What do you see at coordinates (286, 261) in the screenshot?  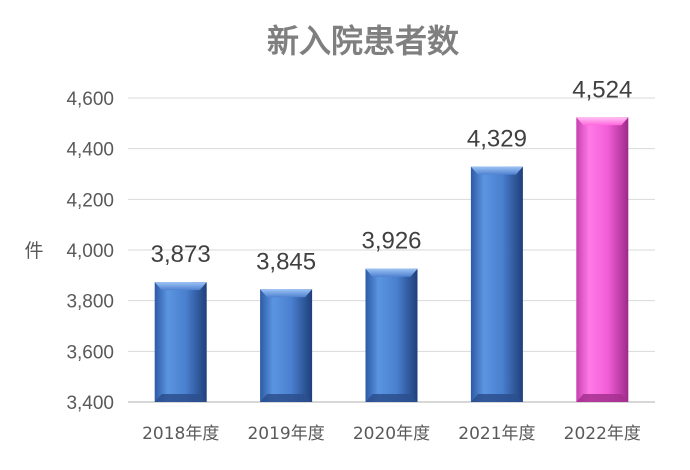 I see `data-label: 3,845` at bounding box center [286, 261].